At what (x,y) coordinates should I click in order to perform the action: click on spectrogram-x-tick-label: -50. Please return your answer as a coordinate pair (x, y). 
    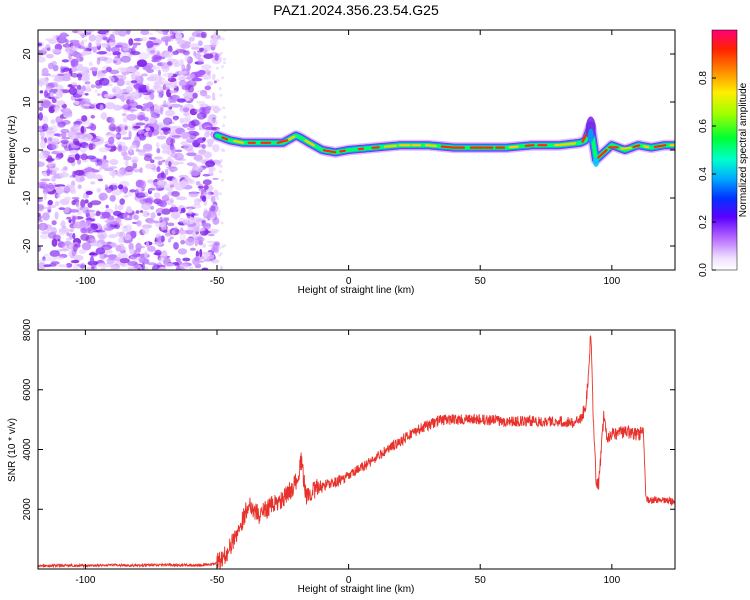
    Looking at the image, I should click on (217, 281).